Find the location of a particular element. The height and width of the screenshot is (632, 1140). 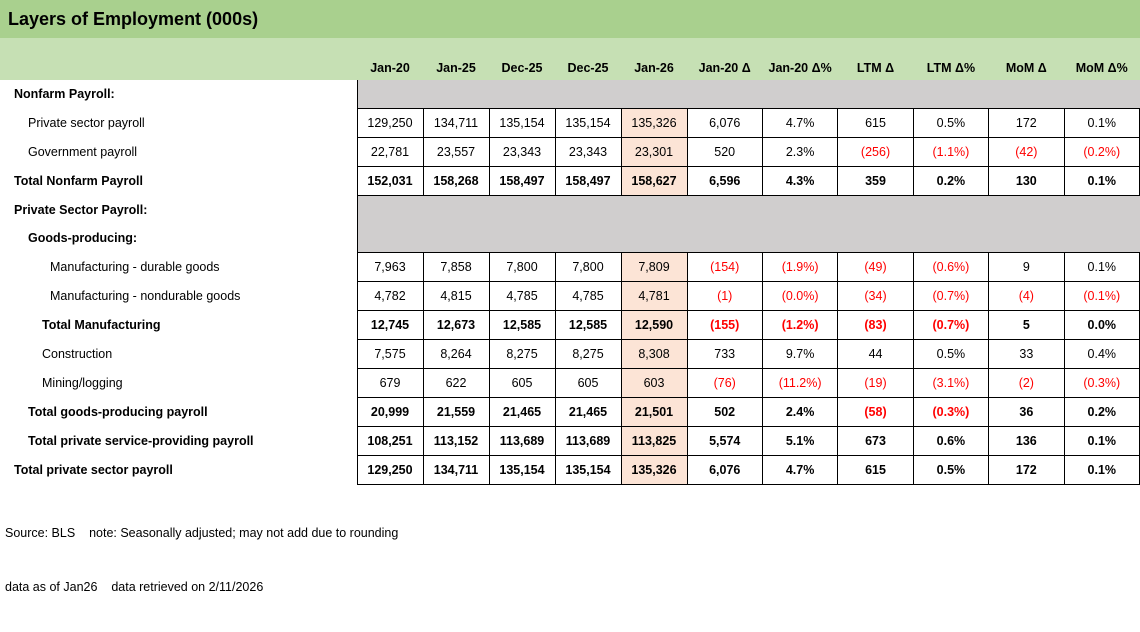

data-cell: 36 is located at coordinates (1026, 412).